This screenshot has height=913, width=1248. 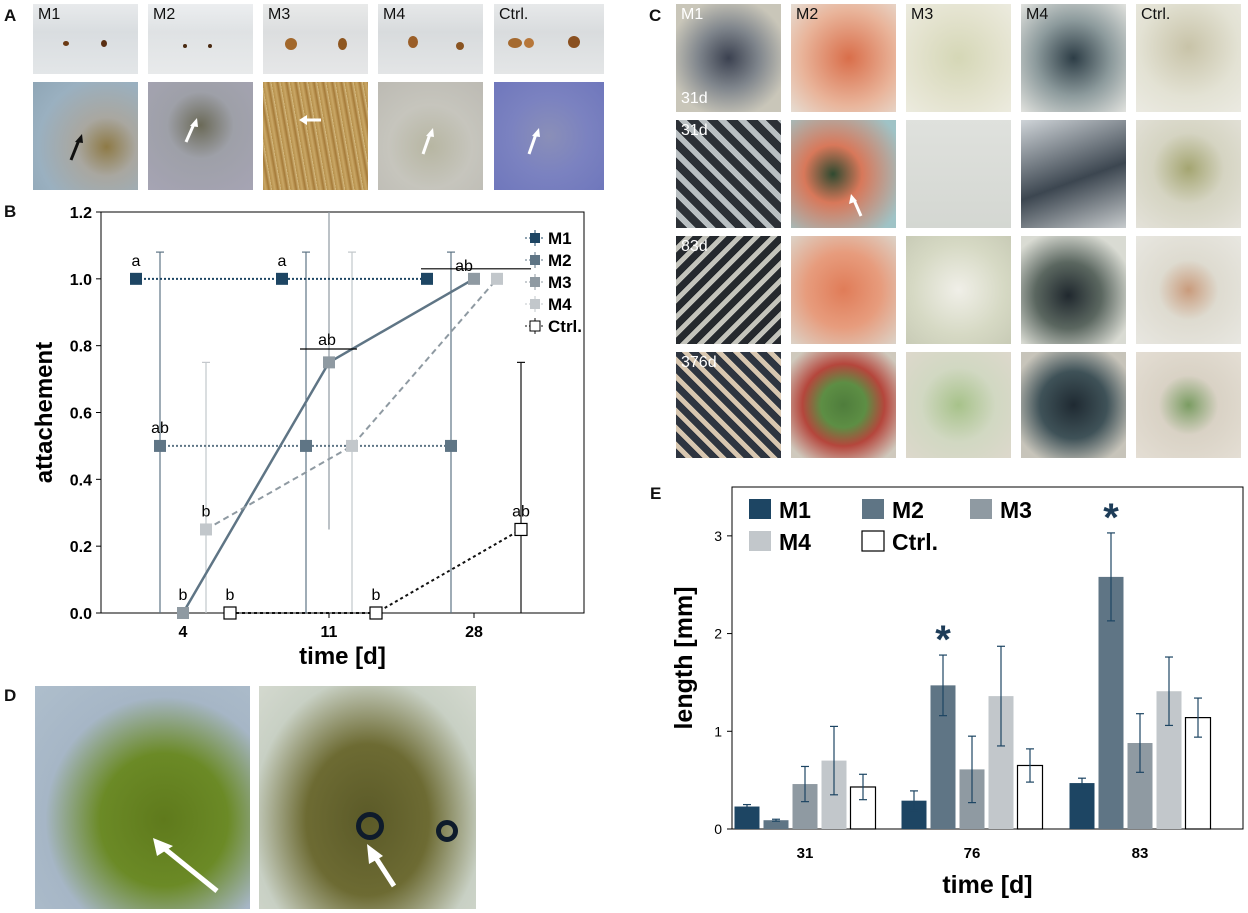 I want to click on panel-letter-c: C, so click(x=655, y=15).